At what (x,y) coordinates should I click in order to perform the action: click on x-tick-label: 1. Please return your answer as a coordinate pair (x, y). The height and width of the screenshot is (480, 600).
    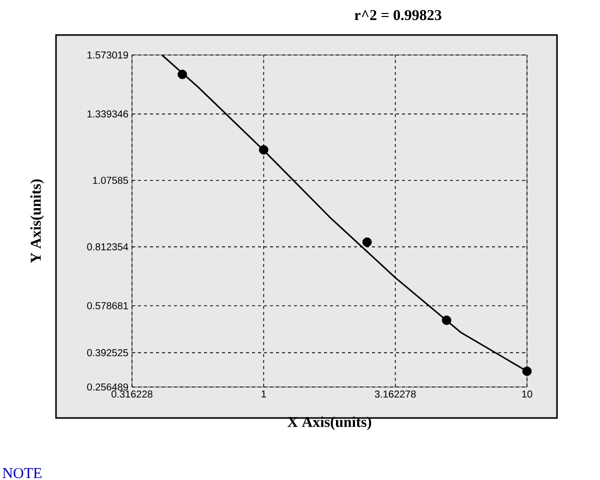
    Looking at the image, I should click on (264, 394).